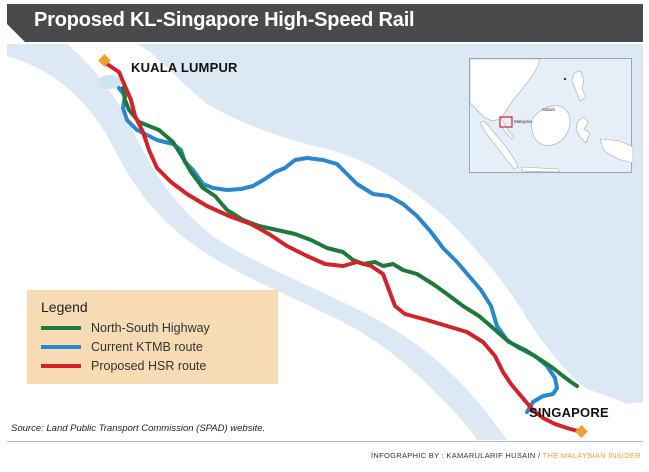 Image resolution: width=649 pixels, height=472 pixels. Describe the element at coordinates (591, 455) in the screenshot. I see `credit-publisher: THE MALAYSIAN INSIDER` at that location.